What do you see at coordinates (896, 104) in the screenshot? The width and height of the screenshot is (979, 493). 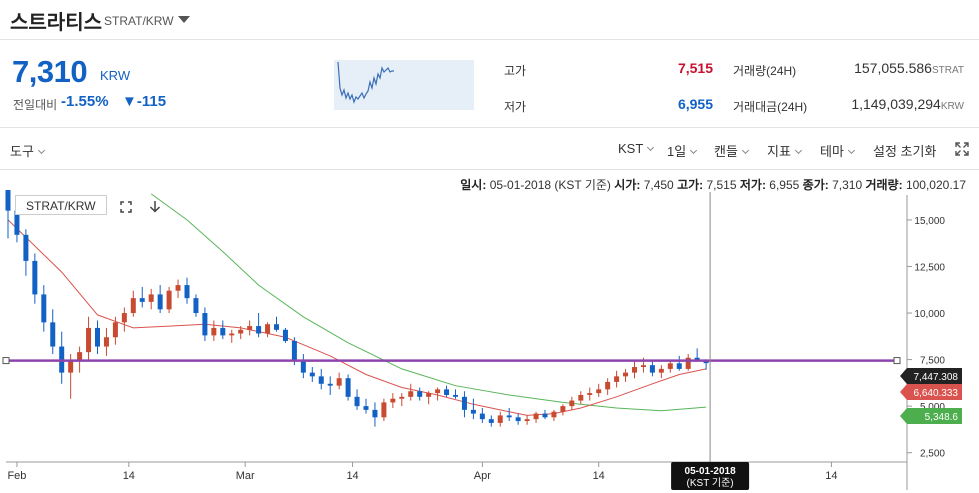 I see `amount-value: 1,149,039,294` at bounding box center [896, 104].